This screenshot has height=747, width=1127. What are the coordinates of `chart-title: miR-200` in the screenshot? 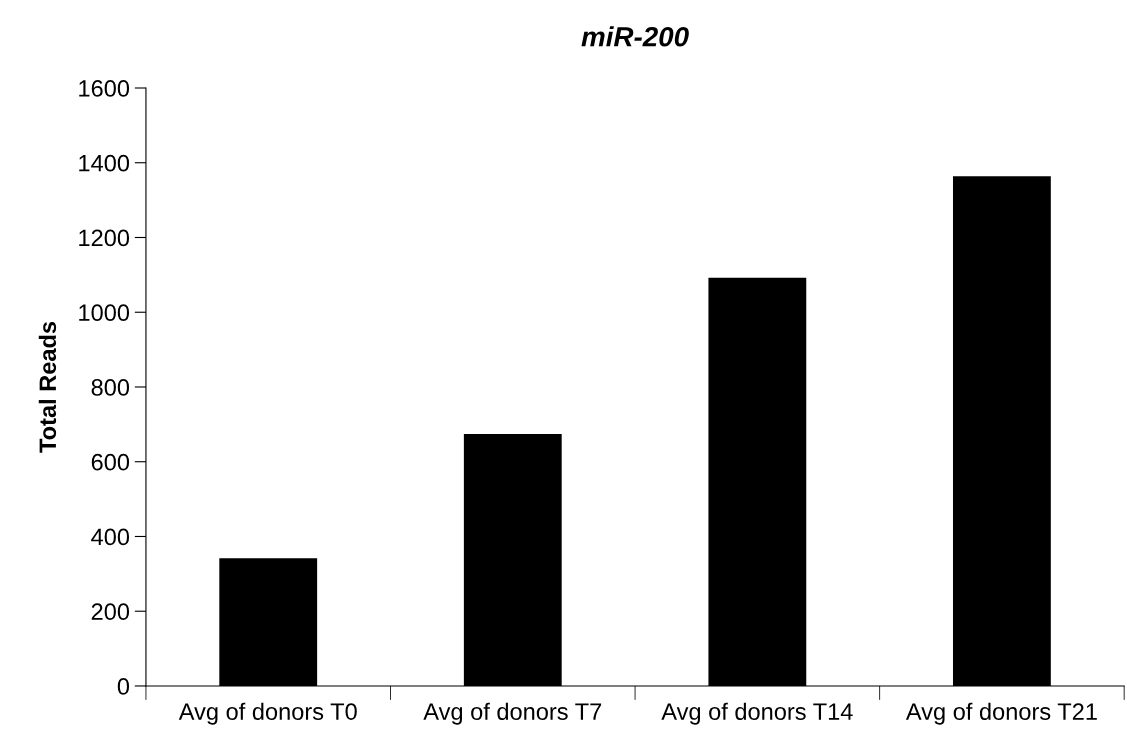 It's located at (635, 36).